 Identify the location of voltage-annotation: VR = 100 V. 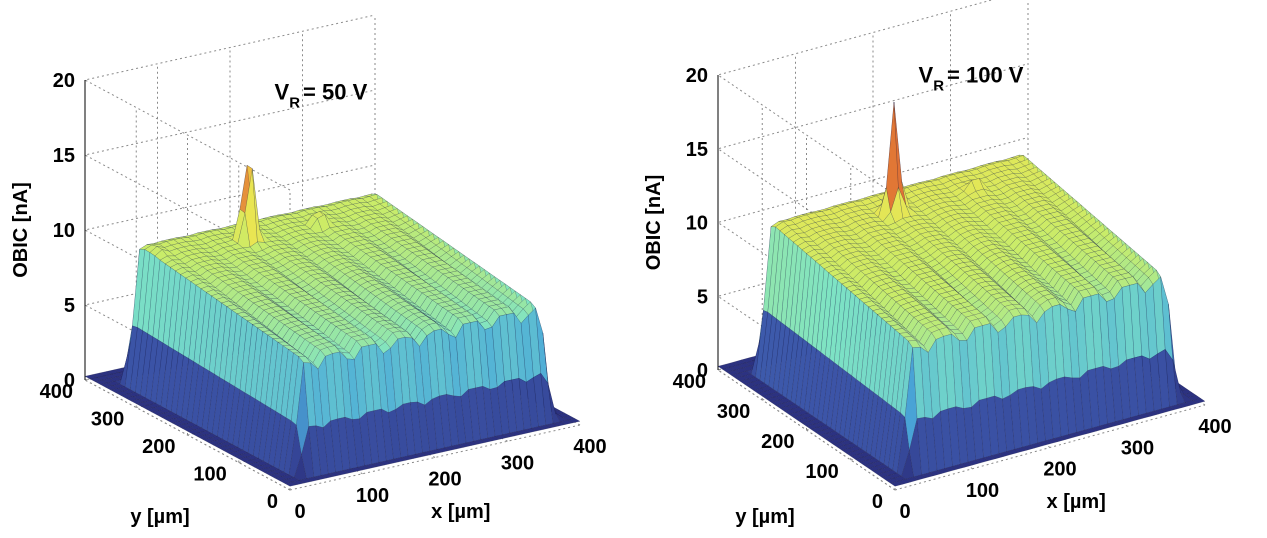
(971, 78).